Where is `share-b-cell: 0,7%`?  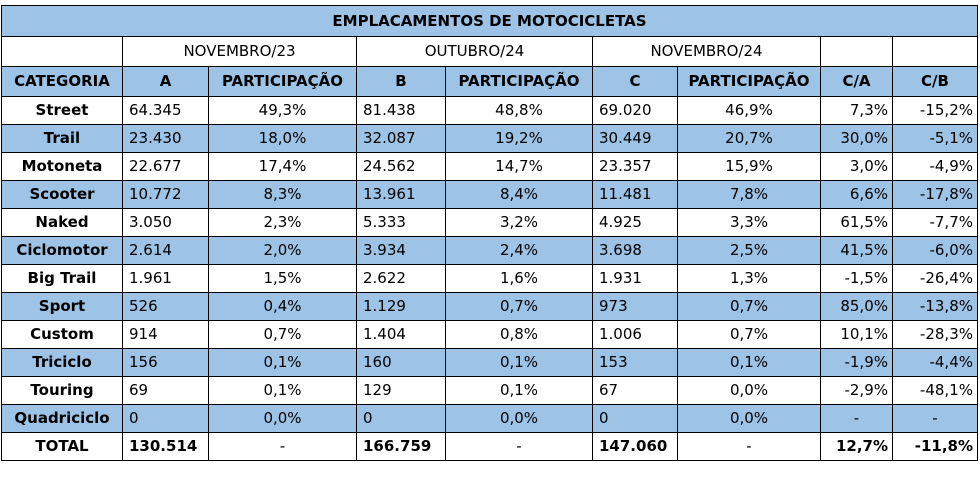
share-b-cell: 0,7% is located at coordinates (519, 306).